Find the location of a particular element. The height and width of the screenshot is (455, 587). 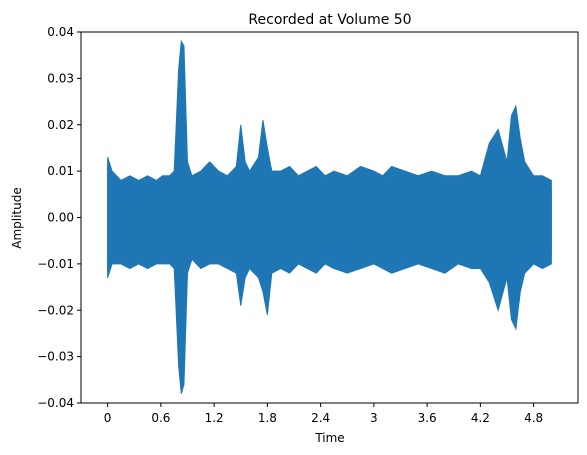

chart-title: Recorded at Volume 50 is located at coordinates (329, 20).